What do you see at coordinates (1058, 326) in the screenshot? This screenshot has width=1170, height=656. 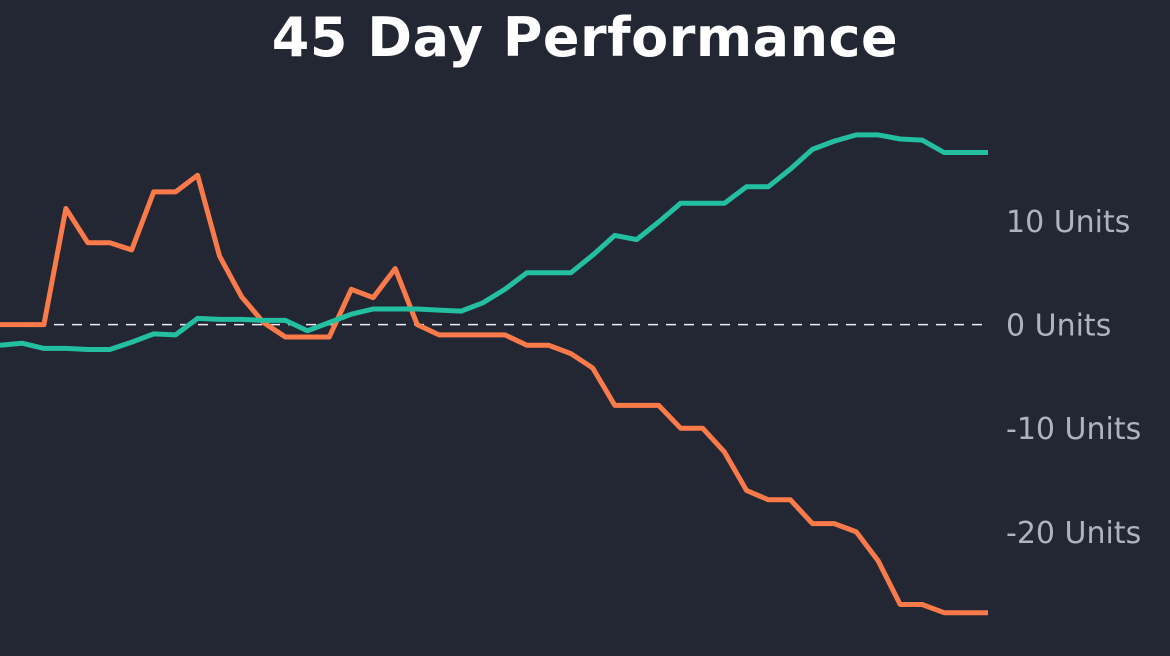 I see `y-tick-label: 0 Units` at bounding box center [1058, 326].